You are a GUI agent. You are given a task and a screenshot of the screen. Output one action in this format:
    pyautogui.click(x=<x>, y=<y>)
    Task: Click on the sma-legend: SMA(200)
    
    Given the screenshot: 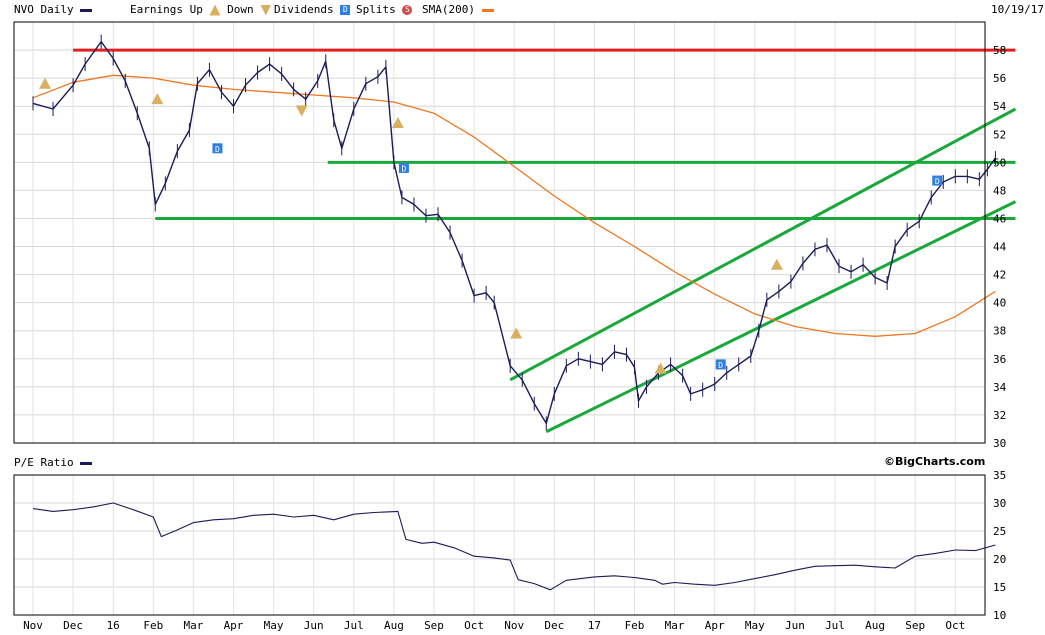 What is the action you would take?
    pyautogui.click(x=458, y=9)
    